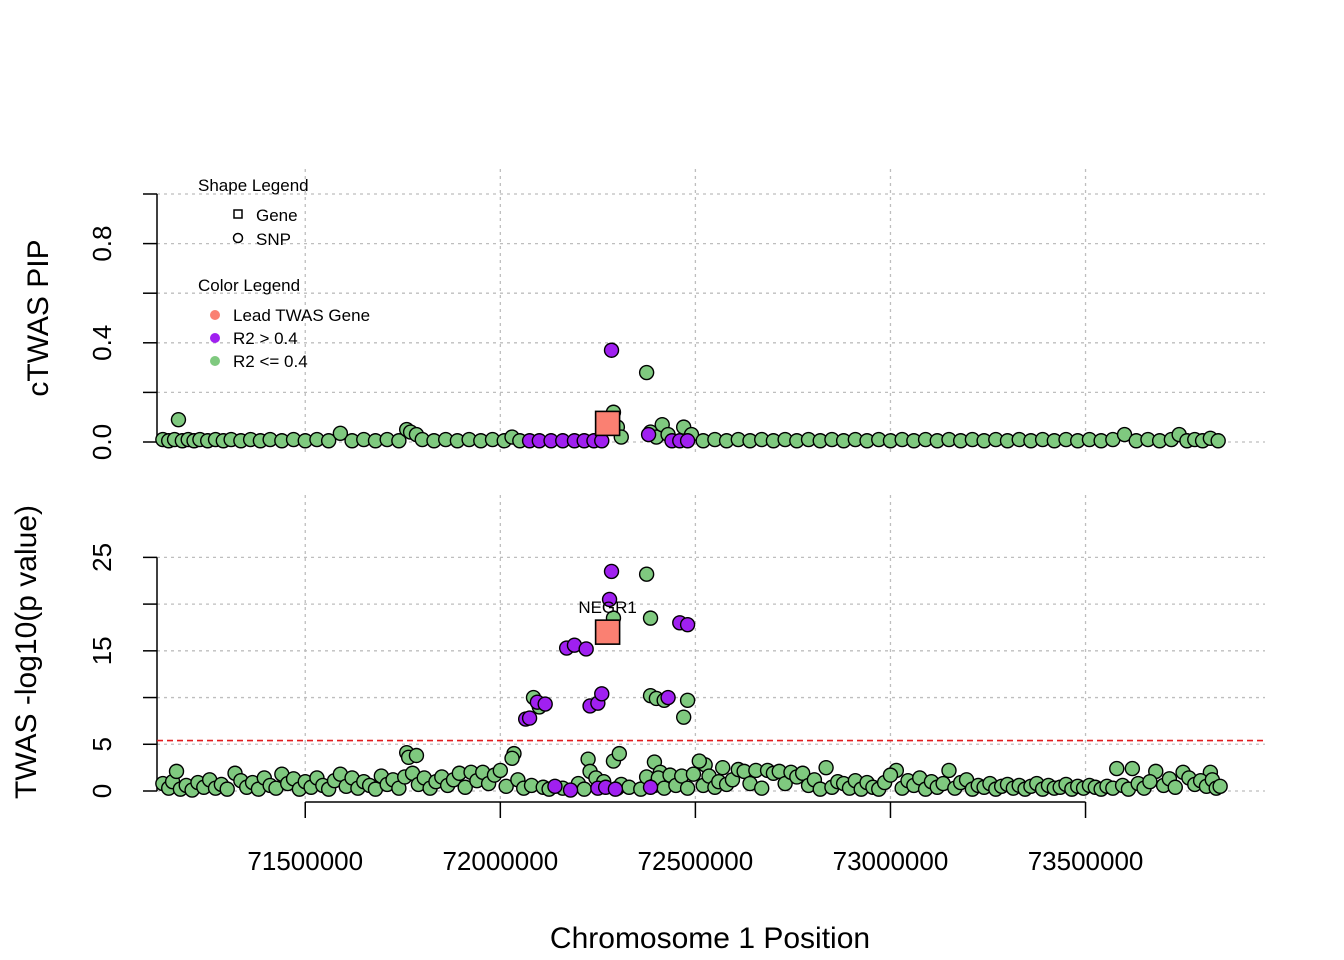 The width and height of the screenshot is (1344, 960). Describe the element at coordinates (249, 285) in the screenshot. I see `color-legend-title: Color Legend` at that location.